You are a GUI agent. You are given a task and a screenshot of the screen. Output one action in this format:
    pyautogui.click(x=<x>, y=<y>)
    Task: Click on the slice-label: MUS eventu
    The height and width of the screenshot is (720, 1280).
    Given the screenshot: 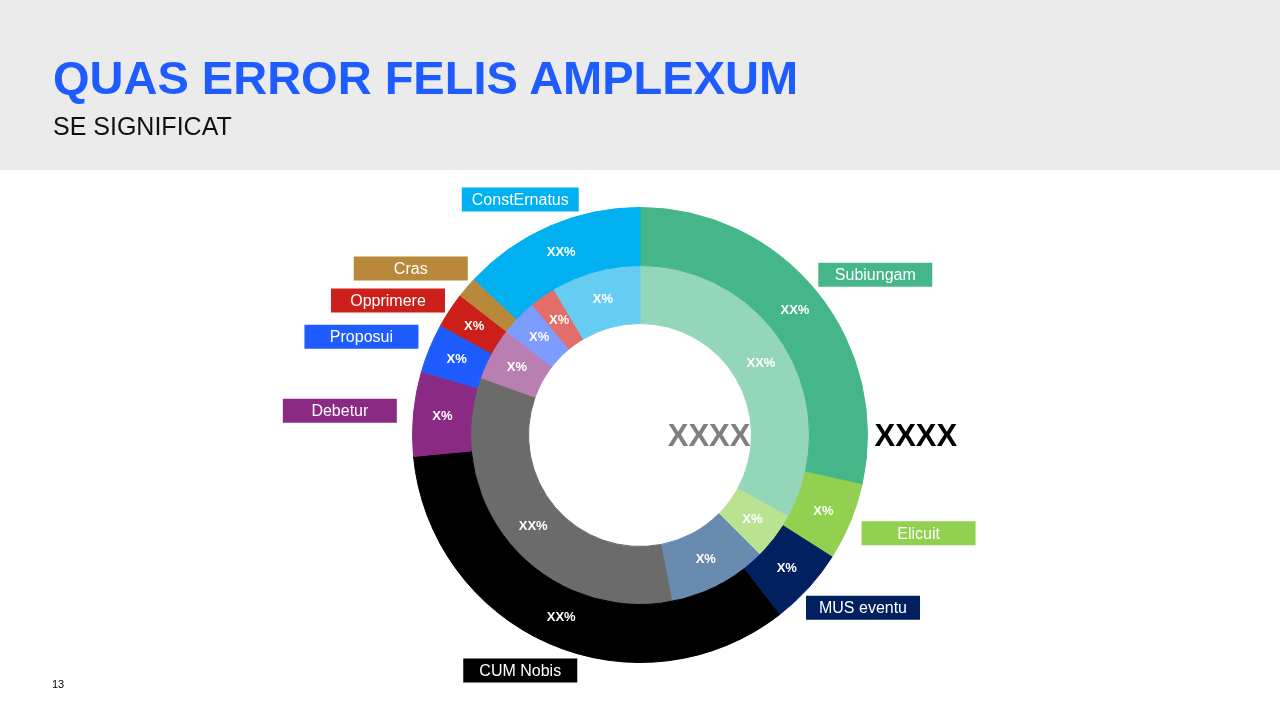 What is the action you would take?
    pyautogui.click(x=863, y=608)
    